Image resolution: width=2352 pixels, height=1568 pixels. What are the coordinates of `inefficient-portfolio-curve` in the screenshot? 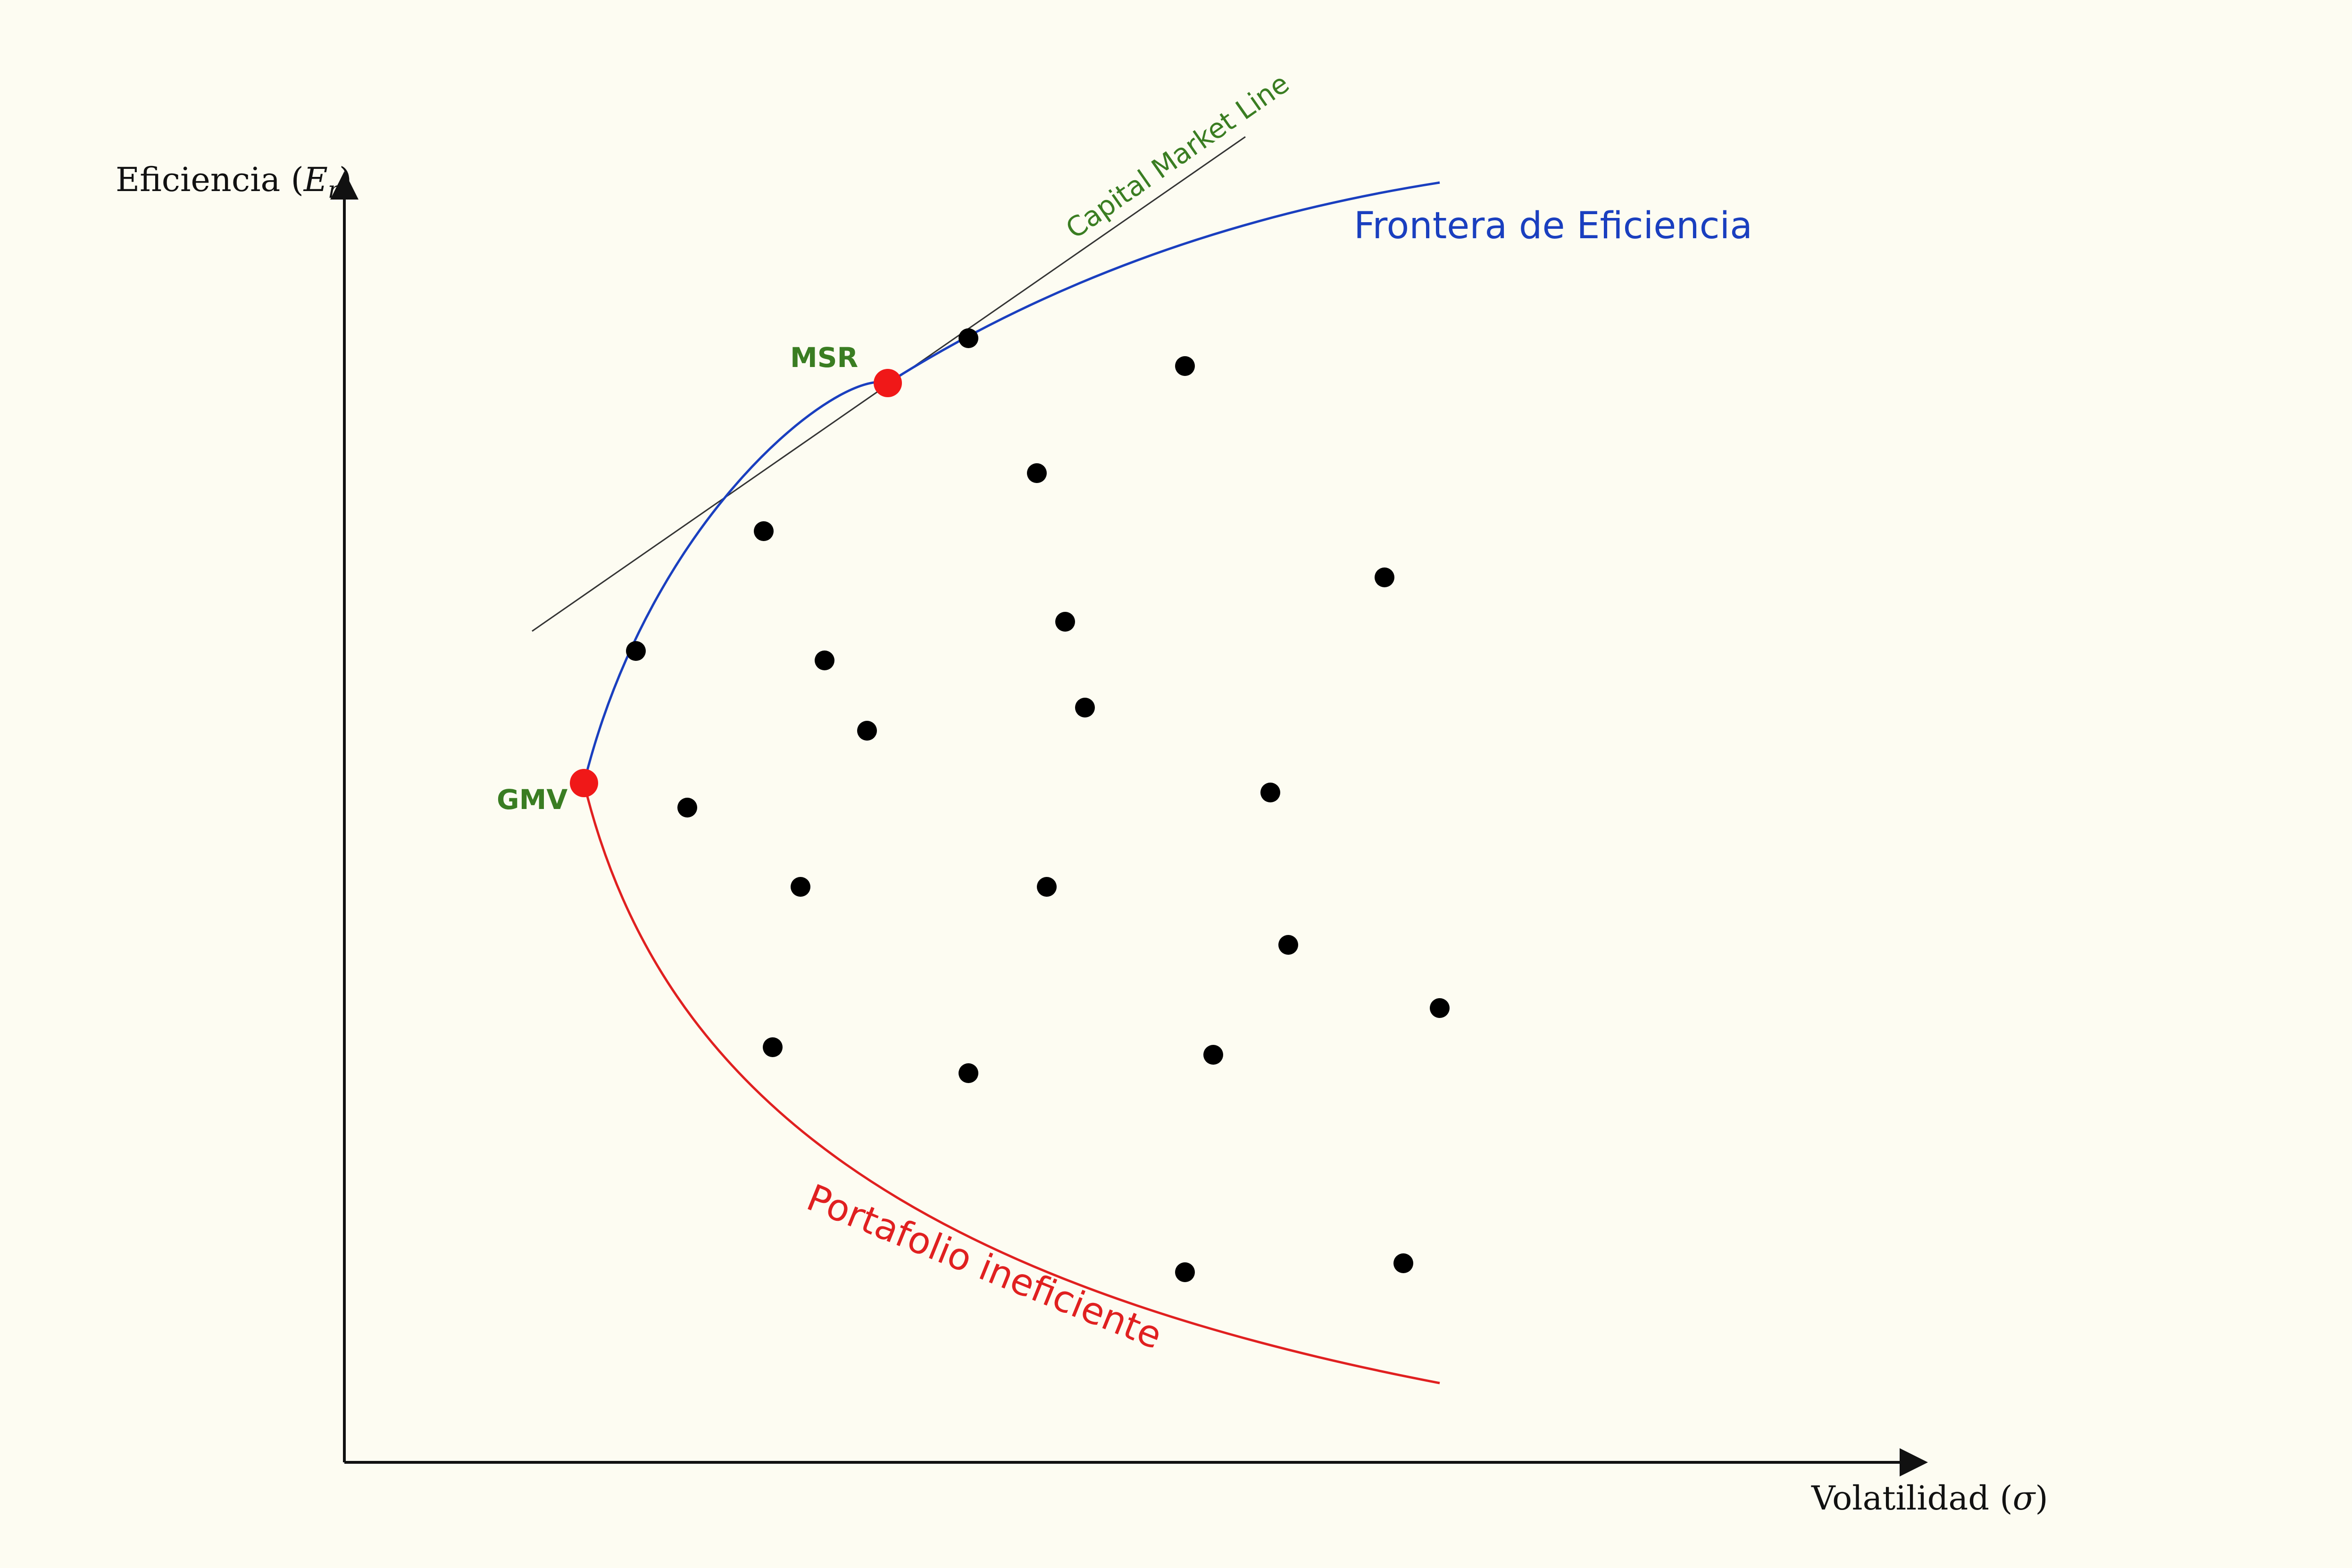 It's located at (1011, 1084).